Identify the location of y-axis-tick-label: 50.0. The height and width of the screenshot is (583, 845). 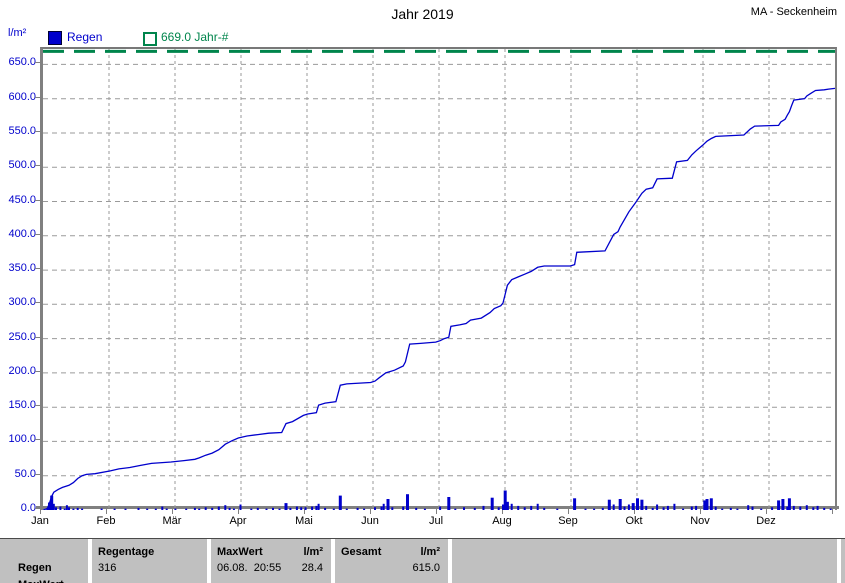
(25, 474).